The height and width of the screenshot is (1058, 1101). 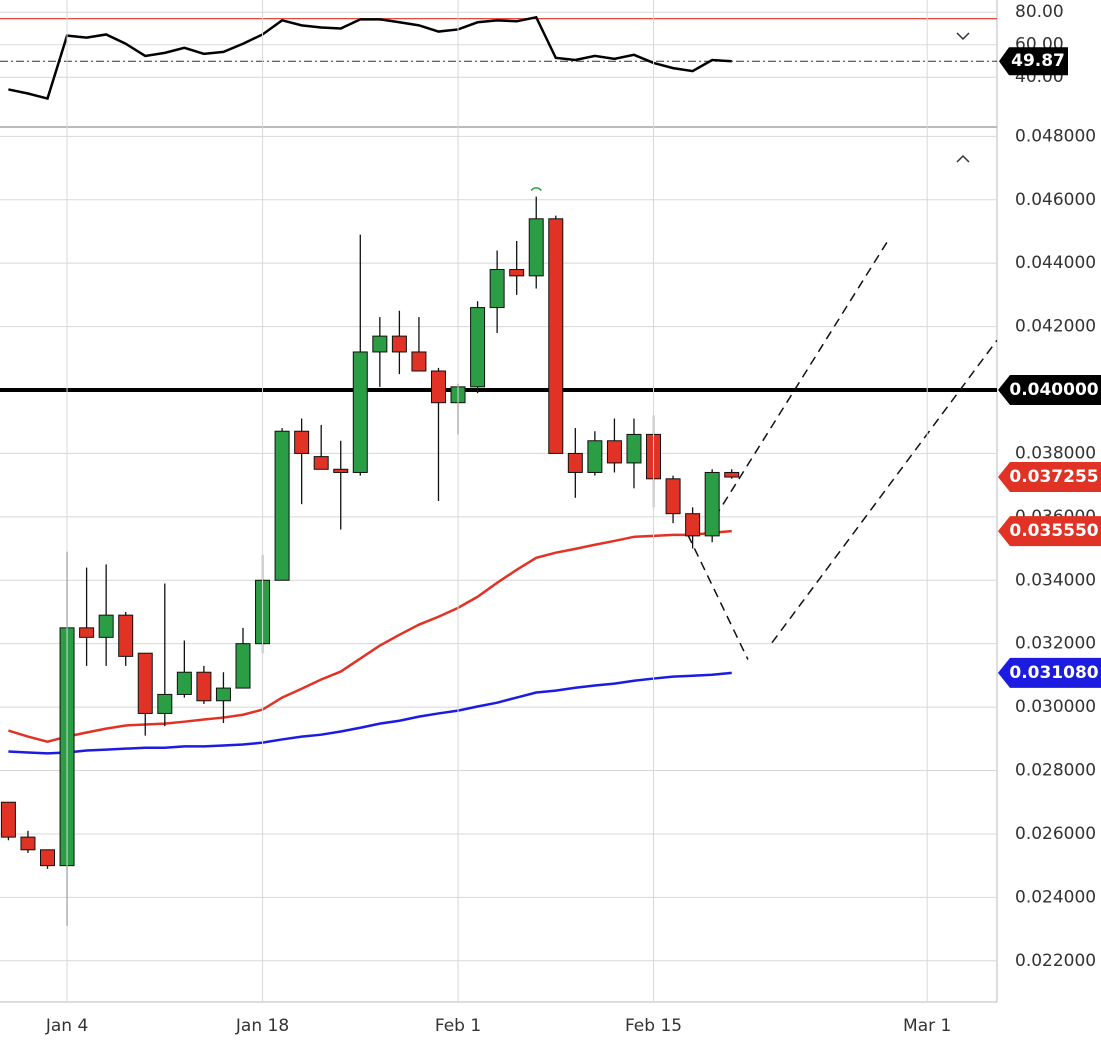 What do you see at coordinates (536, 189) in the screenshot?
I see `high-marker` at bounding box center [536, 189].